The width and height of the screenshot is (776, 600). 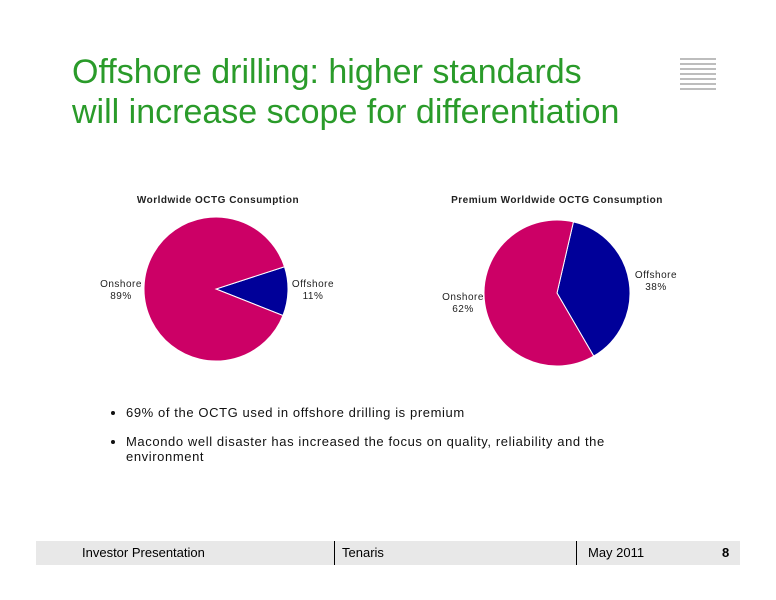 What do you see at coordinates (463, 309) in the screenshot?
I see `slice-value-label: 62%` at bounding box center [463, 309].